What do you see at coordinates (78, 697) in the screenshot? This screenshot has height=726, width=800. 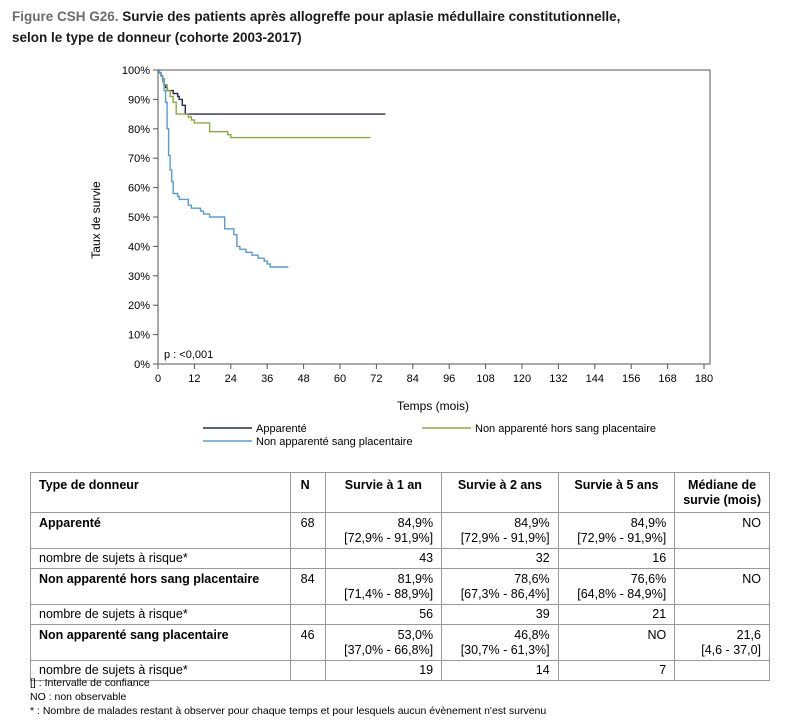 I see `footnote-no: NO : non observable` at bounding box center [78, 697].